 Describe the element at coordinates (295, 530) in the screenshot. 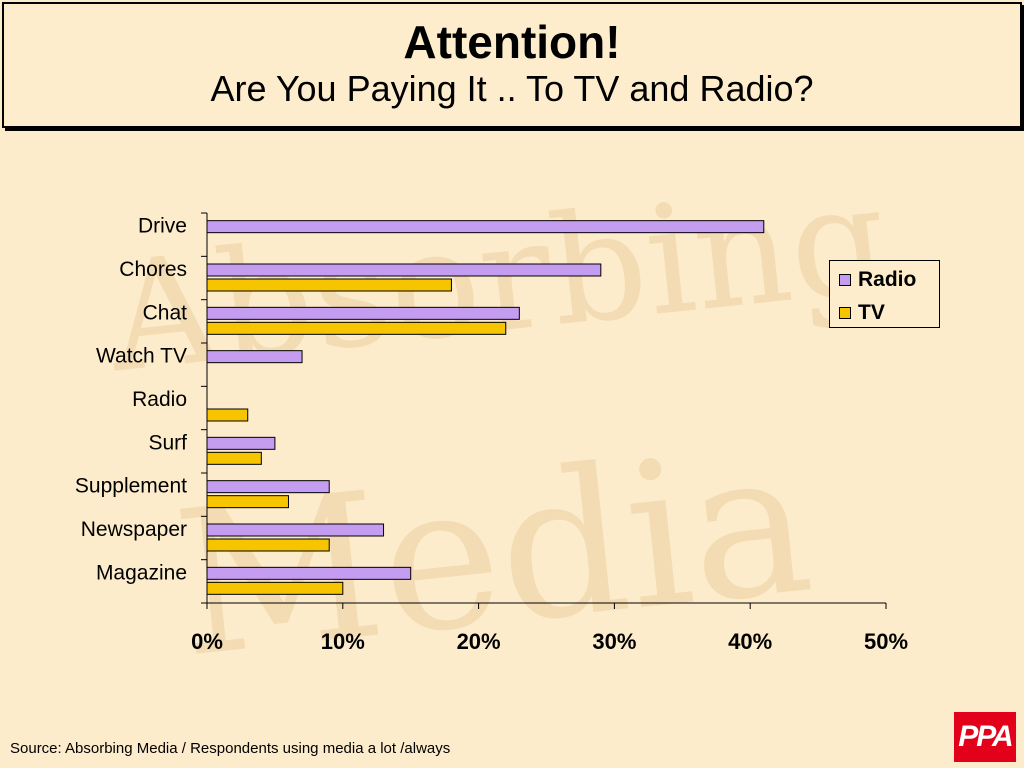

I see `bar-radio-newspaper` at that location.